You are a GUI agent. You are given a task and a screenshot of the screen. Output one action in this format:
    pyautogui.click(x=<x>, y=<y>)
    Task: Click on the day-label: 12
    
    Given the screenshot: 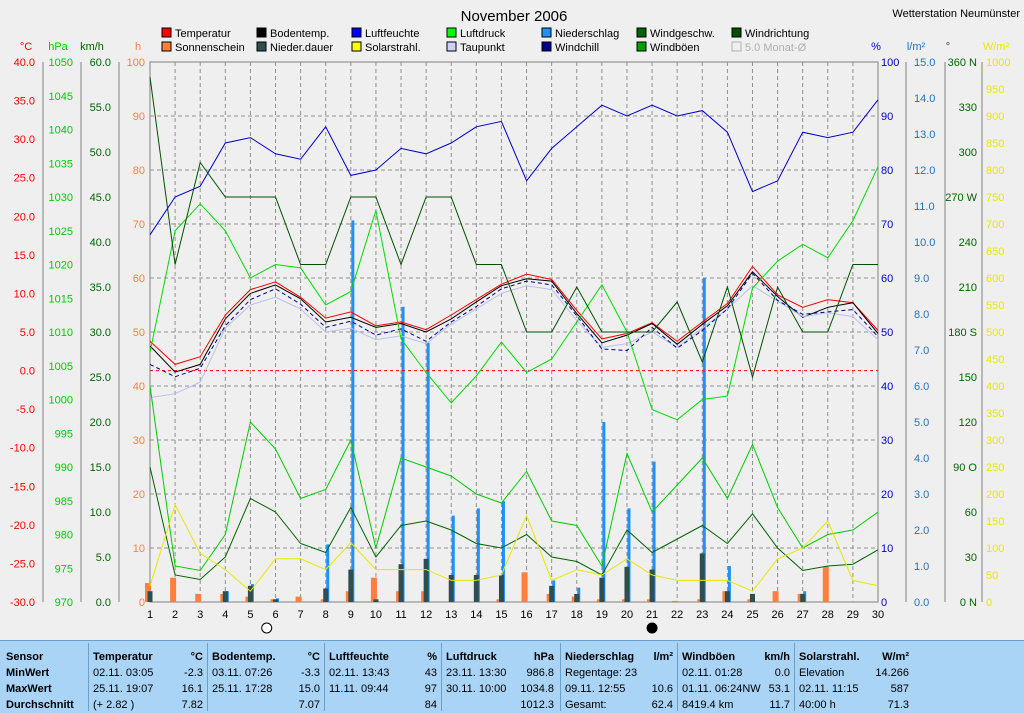 What is the action you would take?
    pyautogui.click(x=426, y=615)
    